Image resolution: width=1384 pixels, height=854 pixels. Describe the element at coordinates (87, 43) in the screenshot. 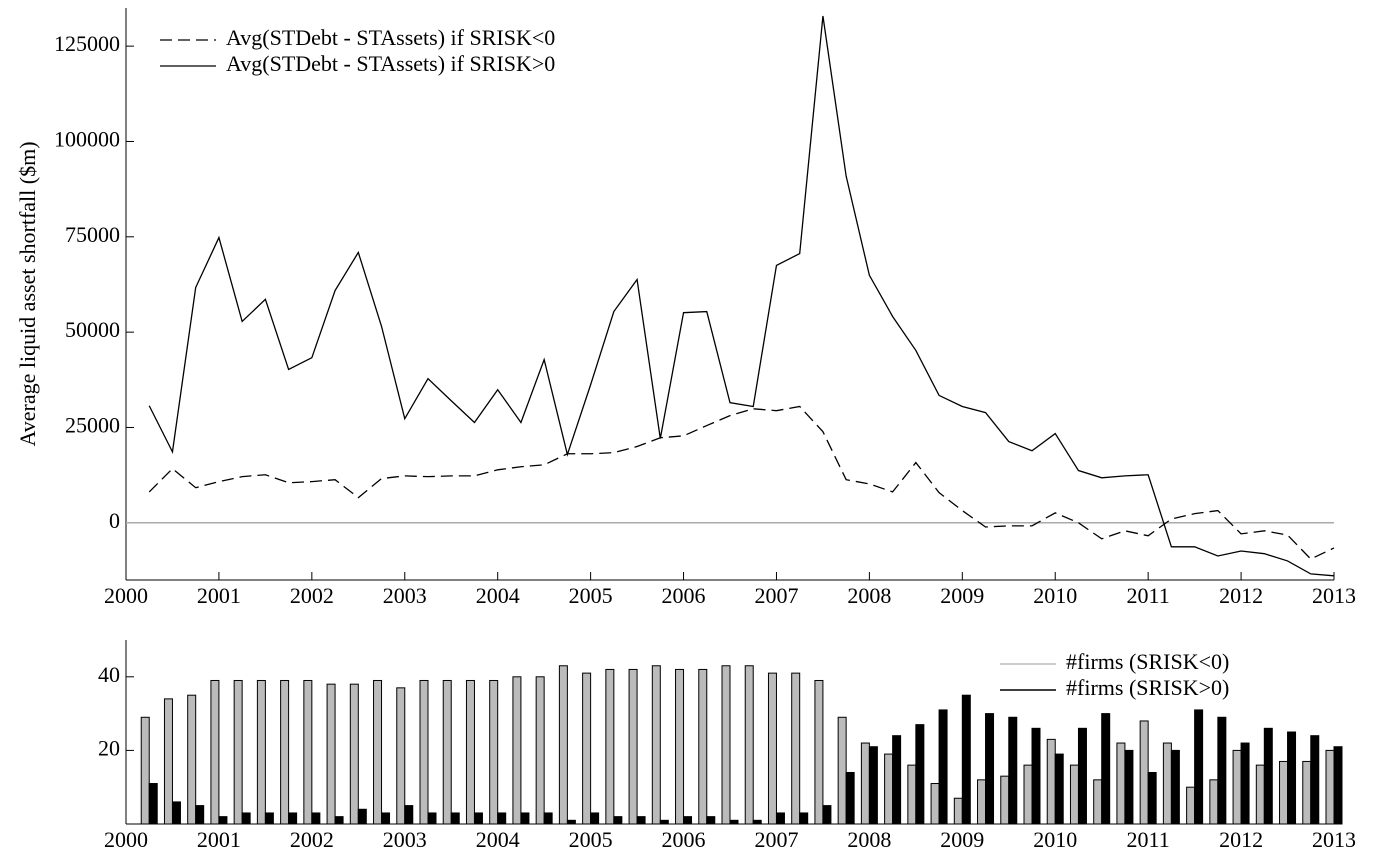

I see `y-tick-label: 125000` at that location.